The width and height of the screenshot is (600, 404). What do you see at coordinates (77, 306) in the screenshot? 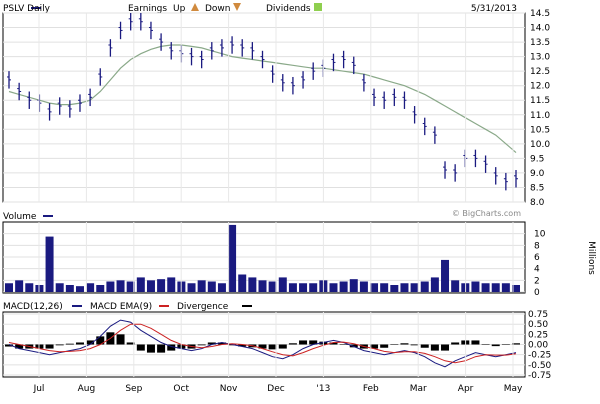
I see `macd-legend-swatch` at bounding box center [77, 306].